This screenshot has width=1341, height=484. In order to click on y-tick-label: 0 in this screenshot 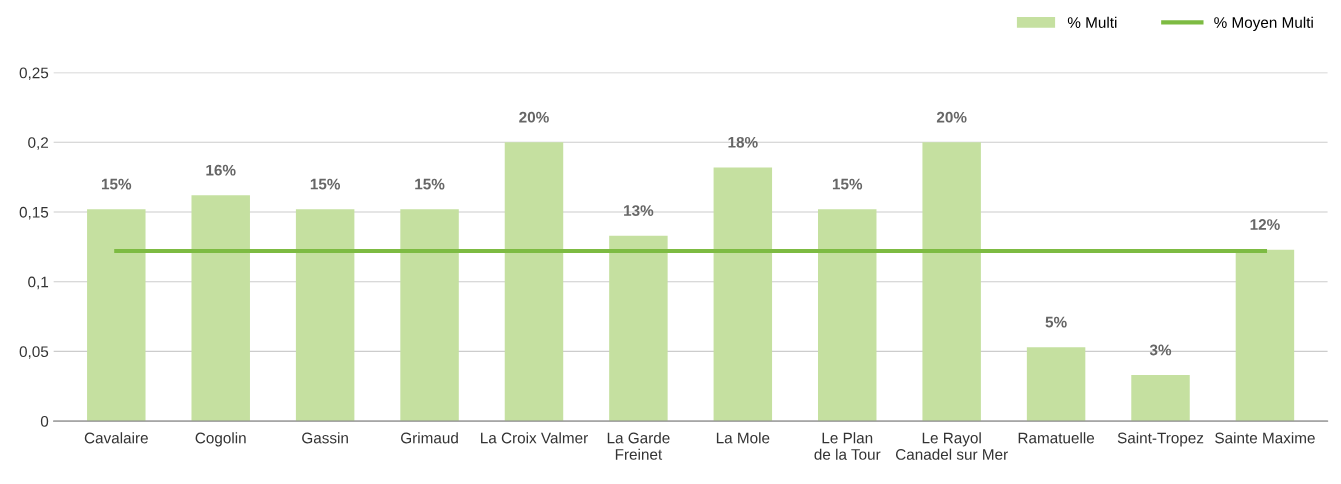, I will do `click(44, 421)`.